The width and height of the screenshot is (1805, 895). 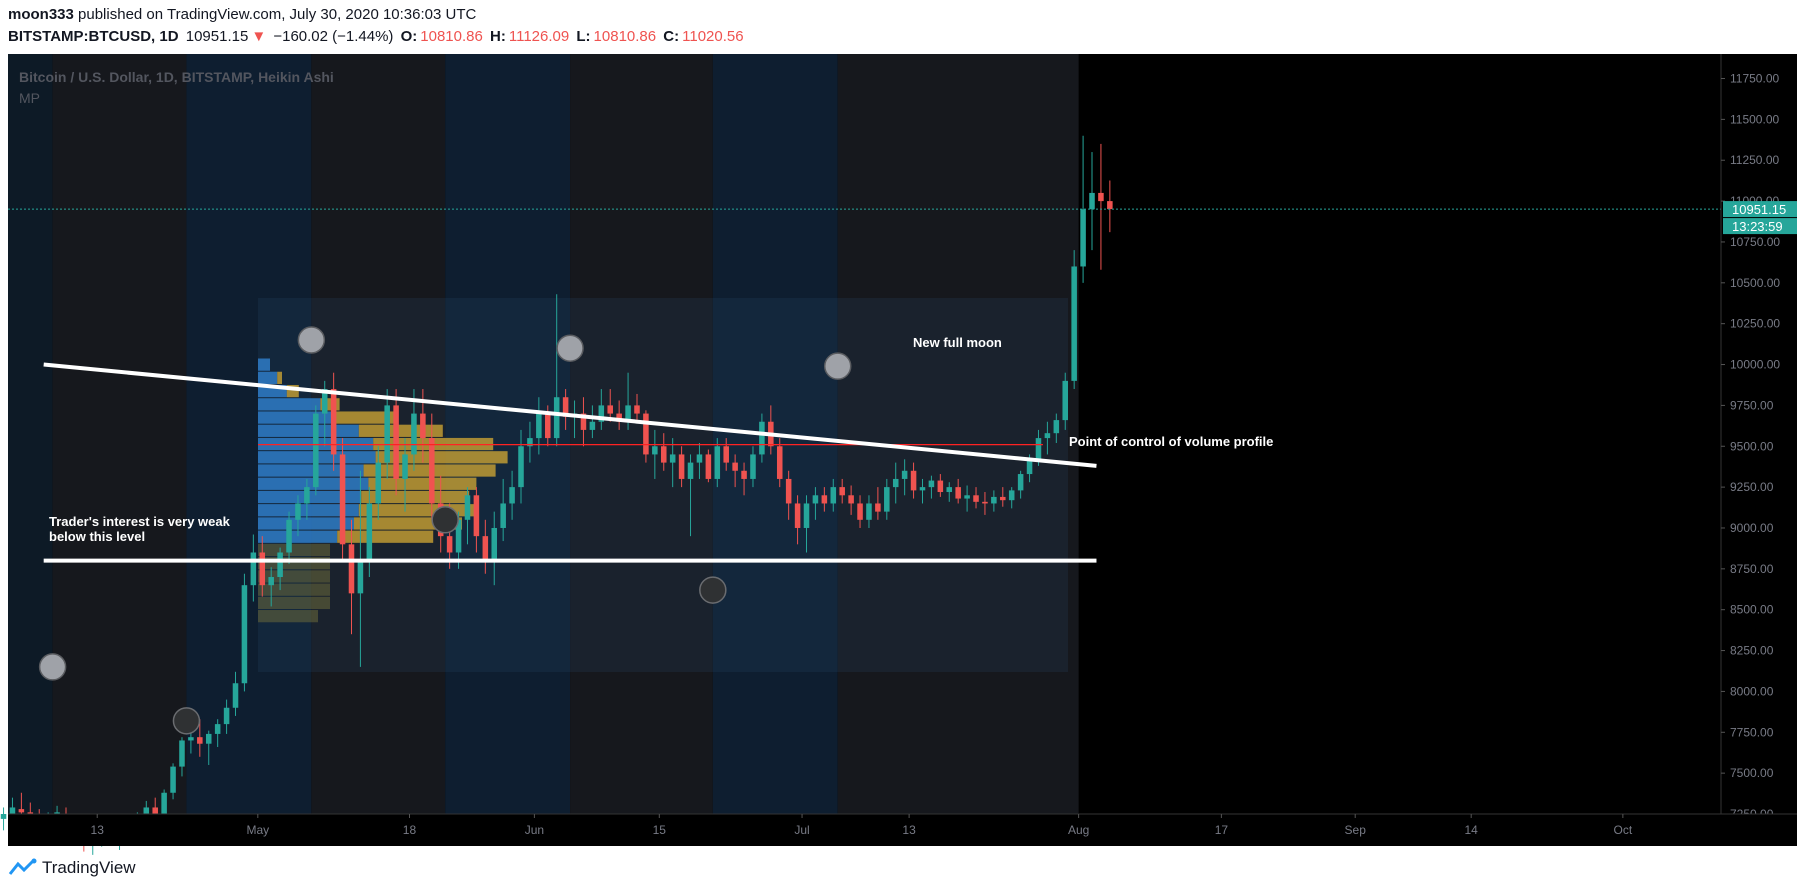 What do you see at coordinates (625, 36) in the screenshot?
I see `low-value: 10810.86` at bounding box center [625, 36].